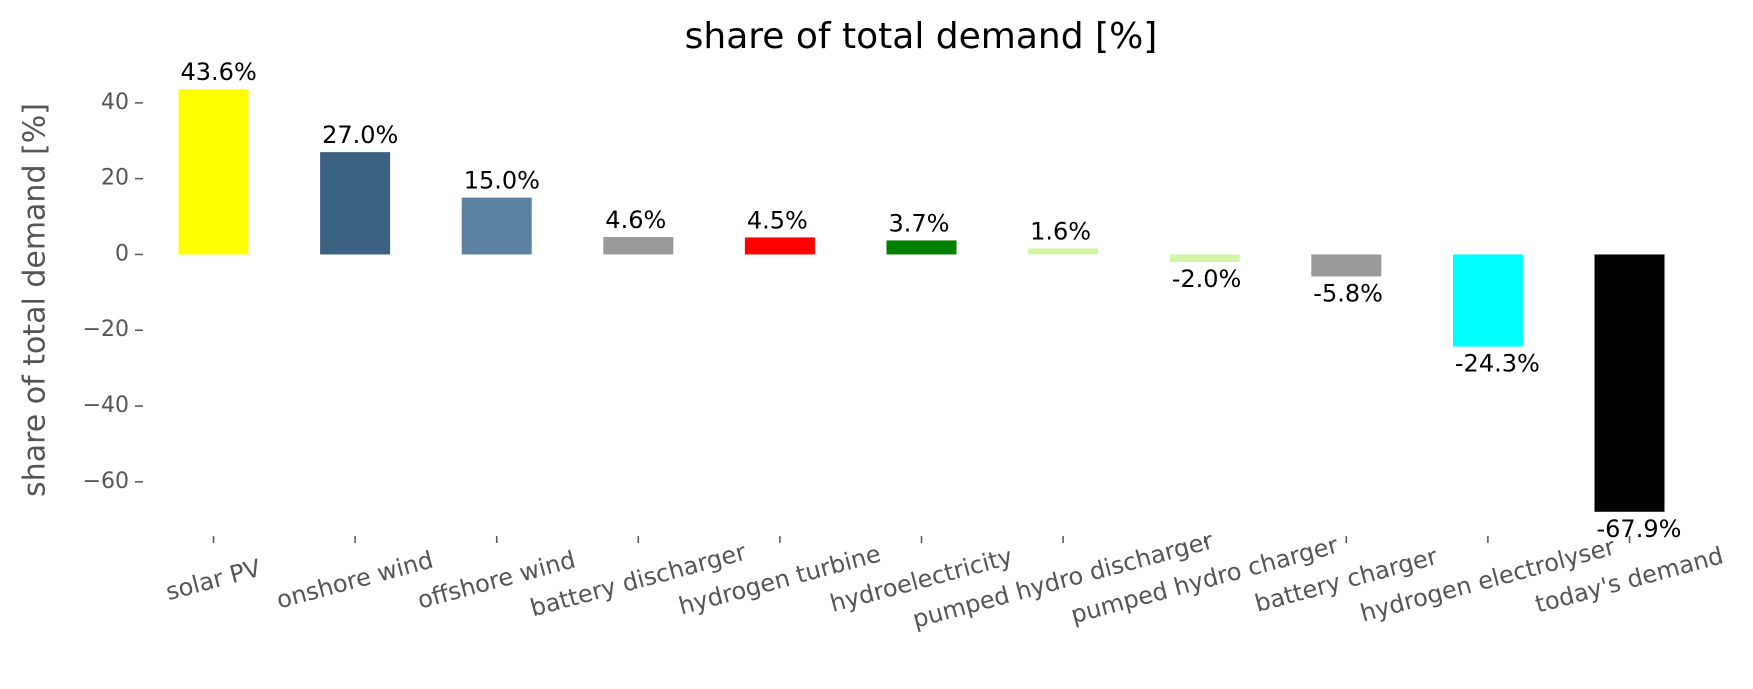 The image size is (1753, 689). What do you see at coordinates (115, 102) in the screenshot?
I see `y-tick-label: 40` at bounding box center [115, 102].